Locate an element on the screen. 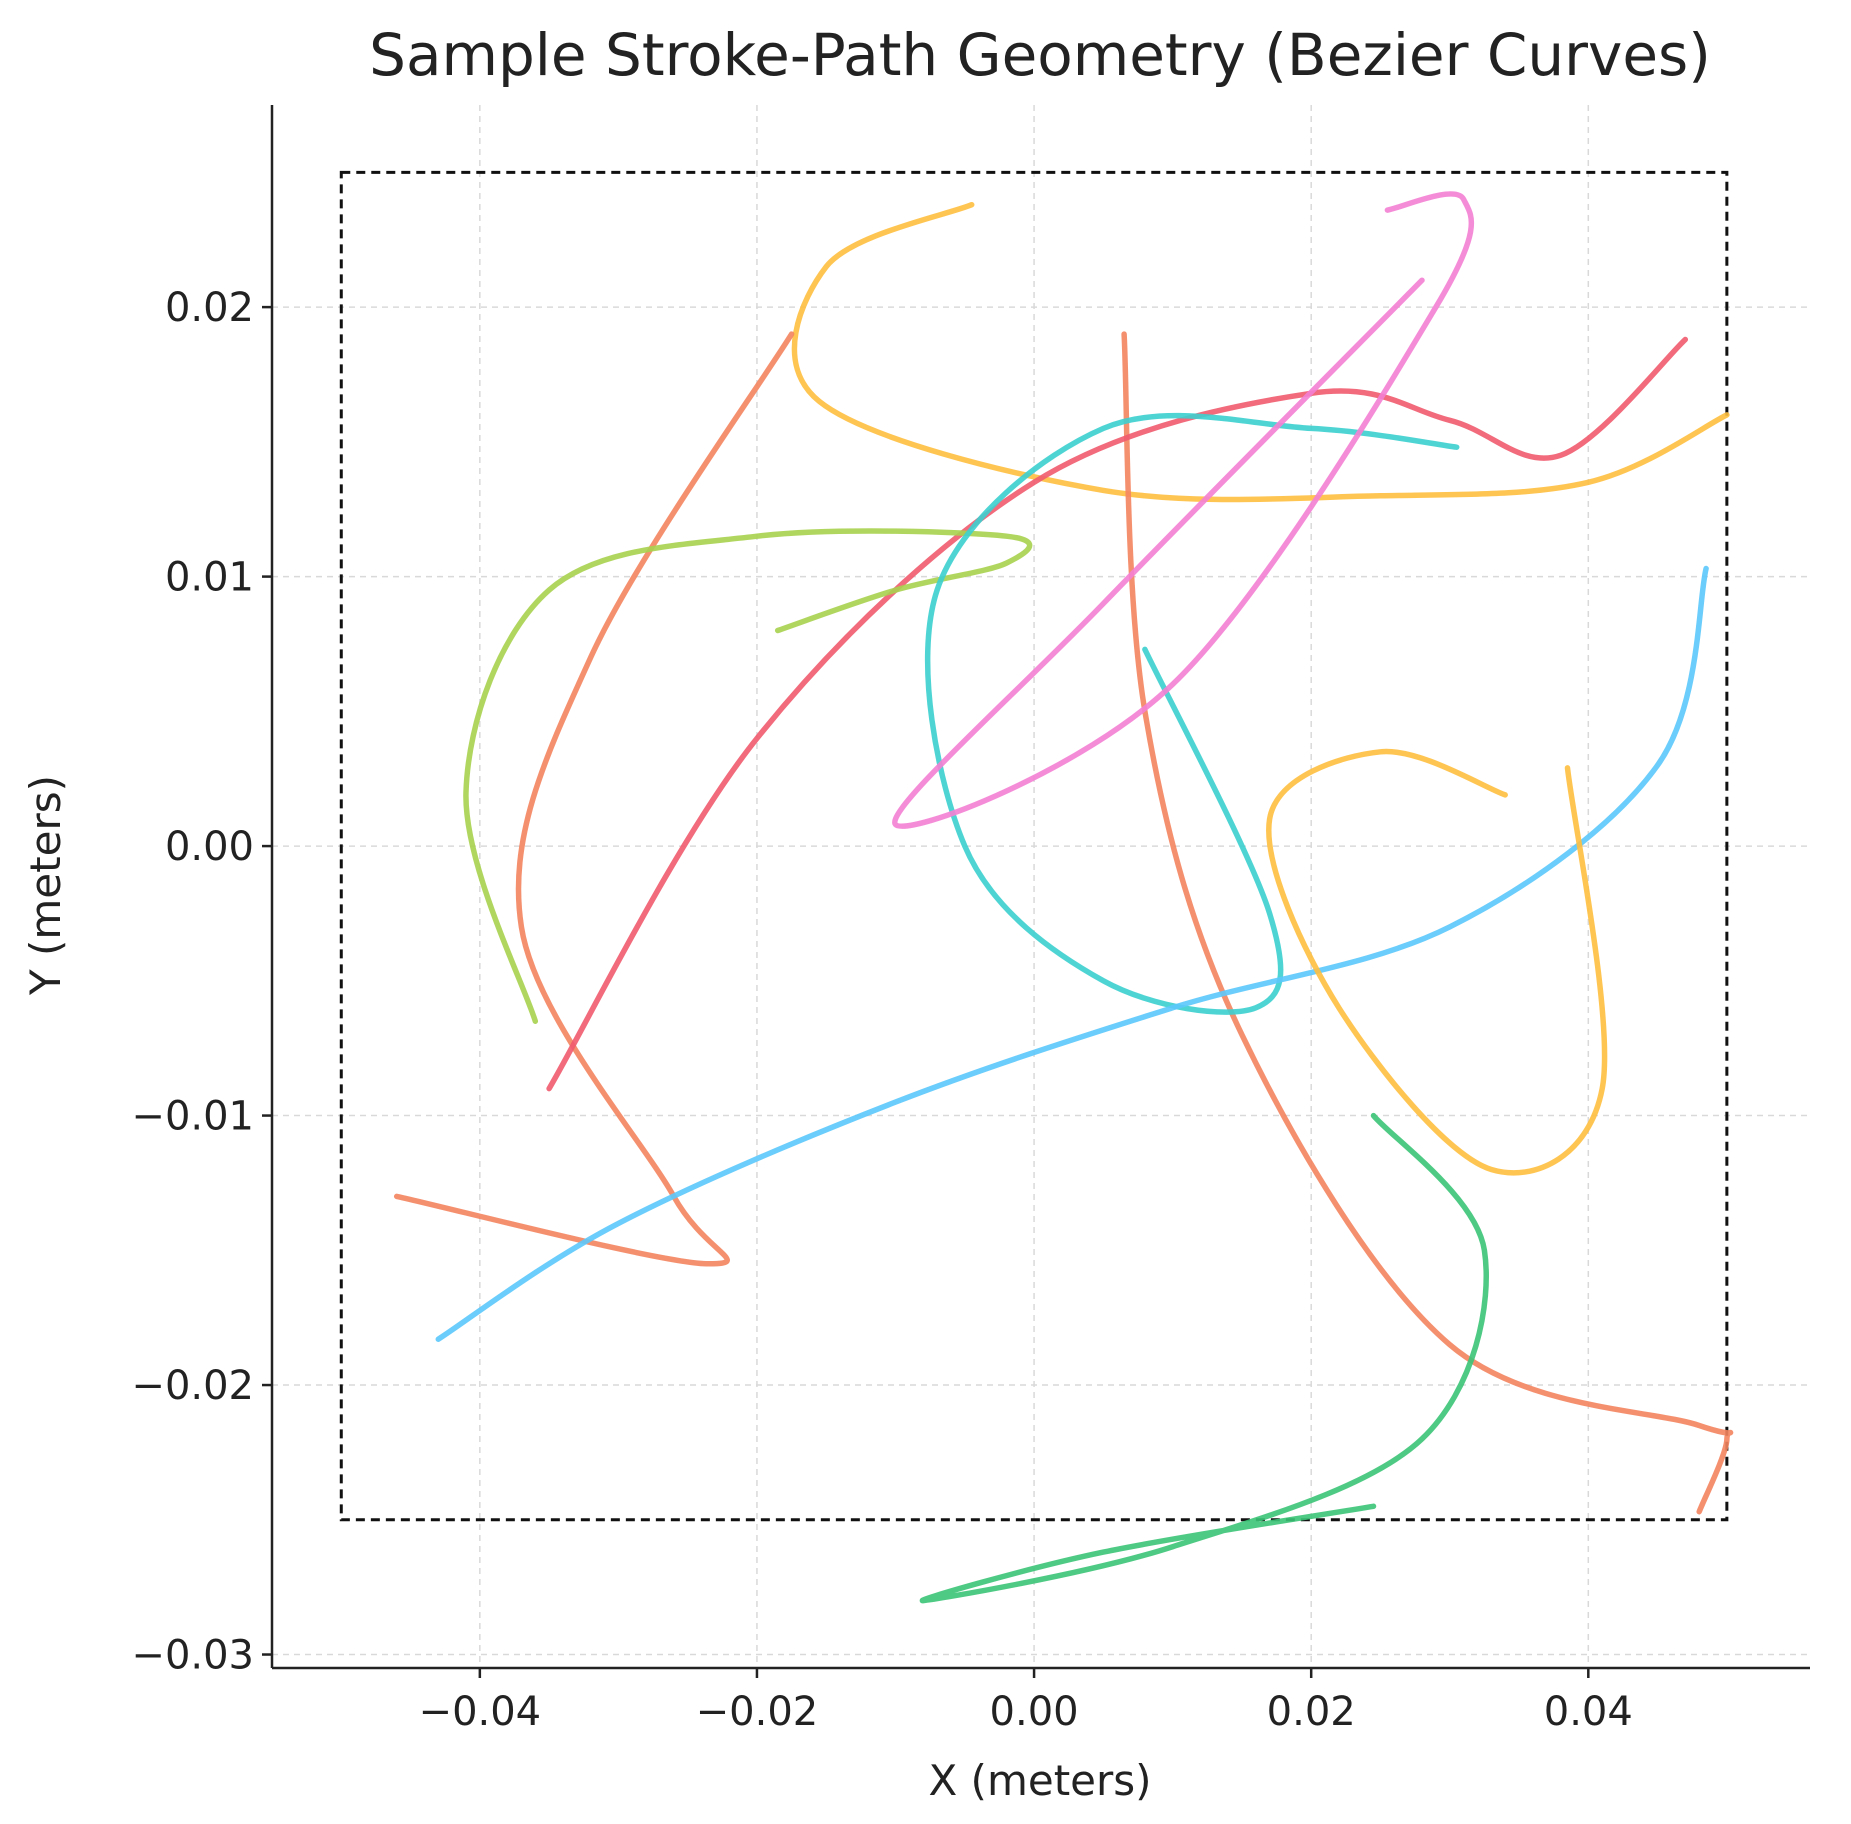 Image resolution: width=1851 pixels, height=1824 pixels. x-tick-label: 0.02 is located at coordinates (1311, 1712).